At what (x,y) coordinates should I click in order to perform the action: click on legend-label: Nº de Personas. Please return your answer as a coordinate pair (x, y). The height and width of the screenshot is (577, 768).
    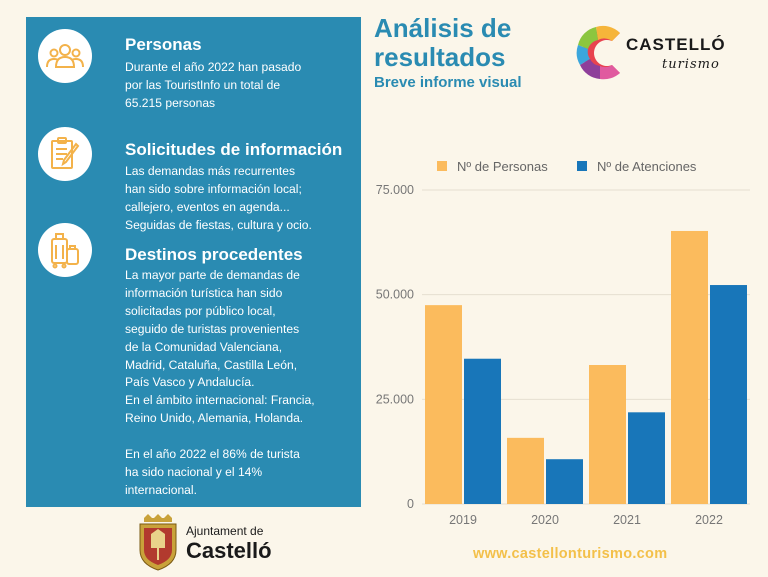
    Looking at the image, I should click on (502, 166).